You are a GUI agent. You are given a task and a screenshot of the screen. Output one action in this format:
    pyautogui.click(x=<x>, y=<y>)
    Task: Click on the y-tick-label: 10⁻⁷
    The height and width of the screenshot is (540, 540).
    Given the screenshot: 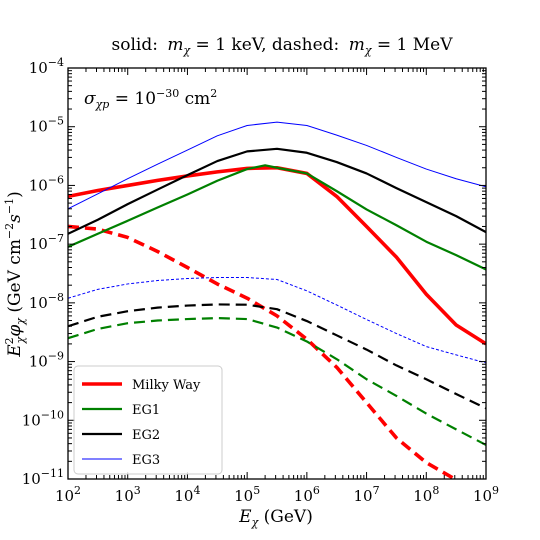 What is the action you would take?
    pyautogui.click(x=46, y=242)
    